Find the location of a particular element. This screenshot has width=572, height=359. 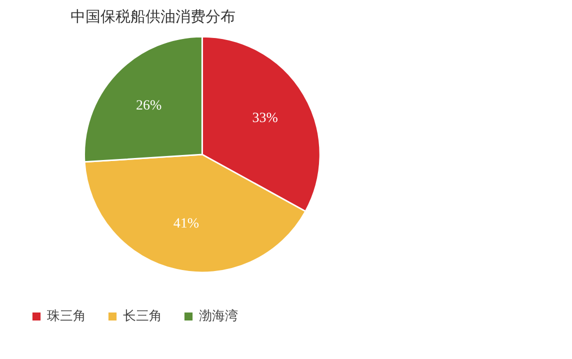

chart-title: 中国保税船供油消费分布 is located at coordinates (153, 17).